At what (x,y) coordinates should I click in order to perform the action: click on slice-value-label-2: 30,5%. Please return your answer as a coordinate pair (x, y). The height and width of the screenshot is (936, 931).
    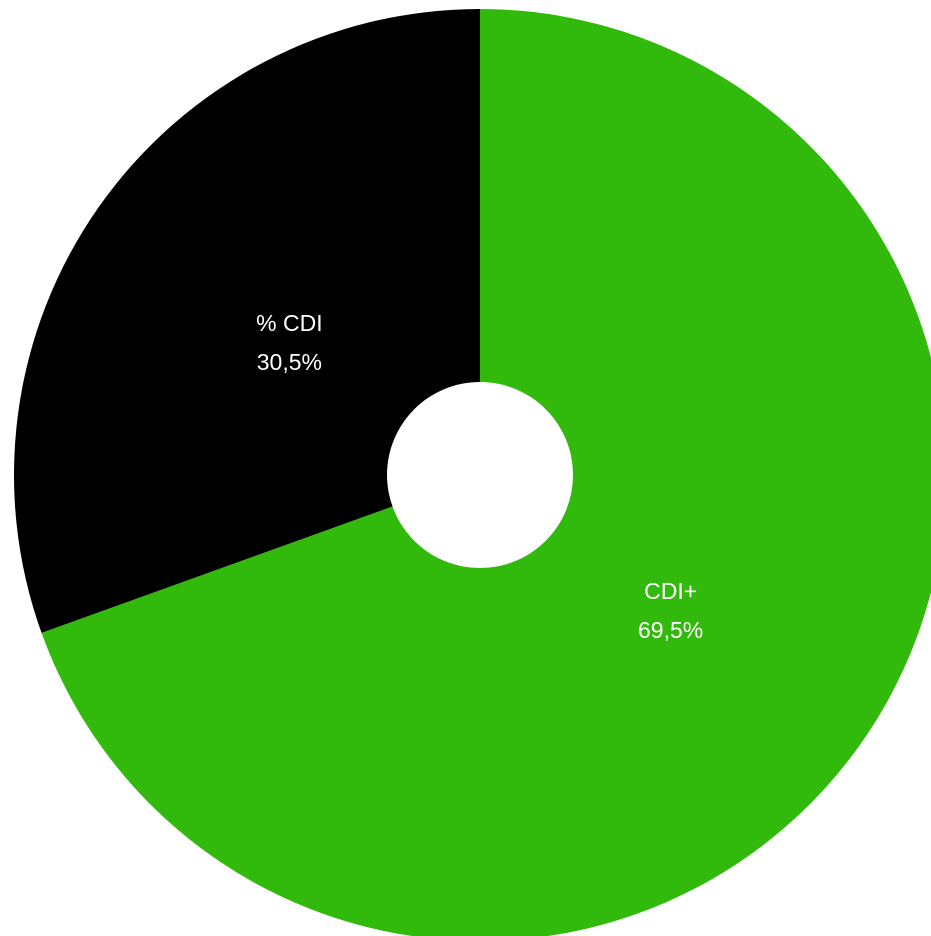
    Looking at the image, I should click on (289, 362).